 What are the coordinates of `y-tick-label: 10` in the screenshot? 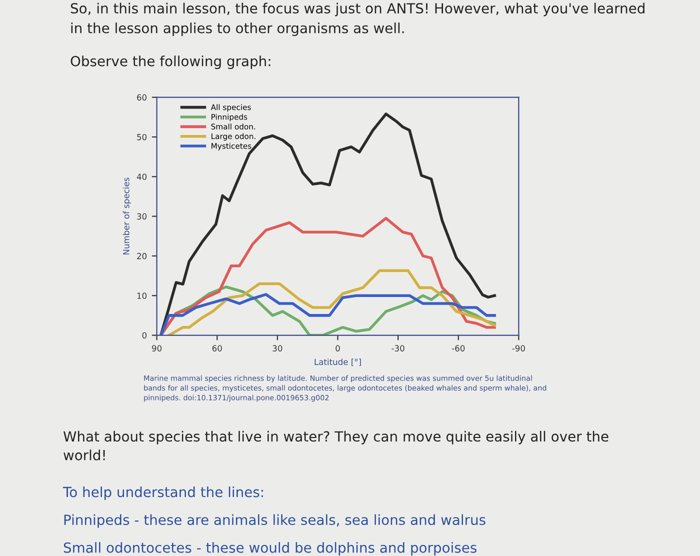 It's located at (142, 295).